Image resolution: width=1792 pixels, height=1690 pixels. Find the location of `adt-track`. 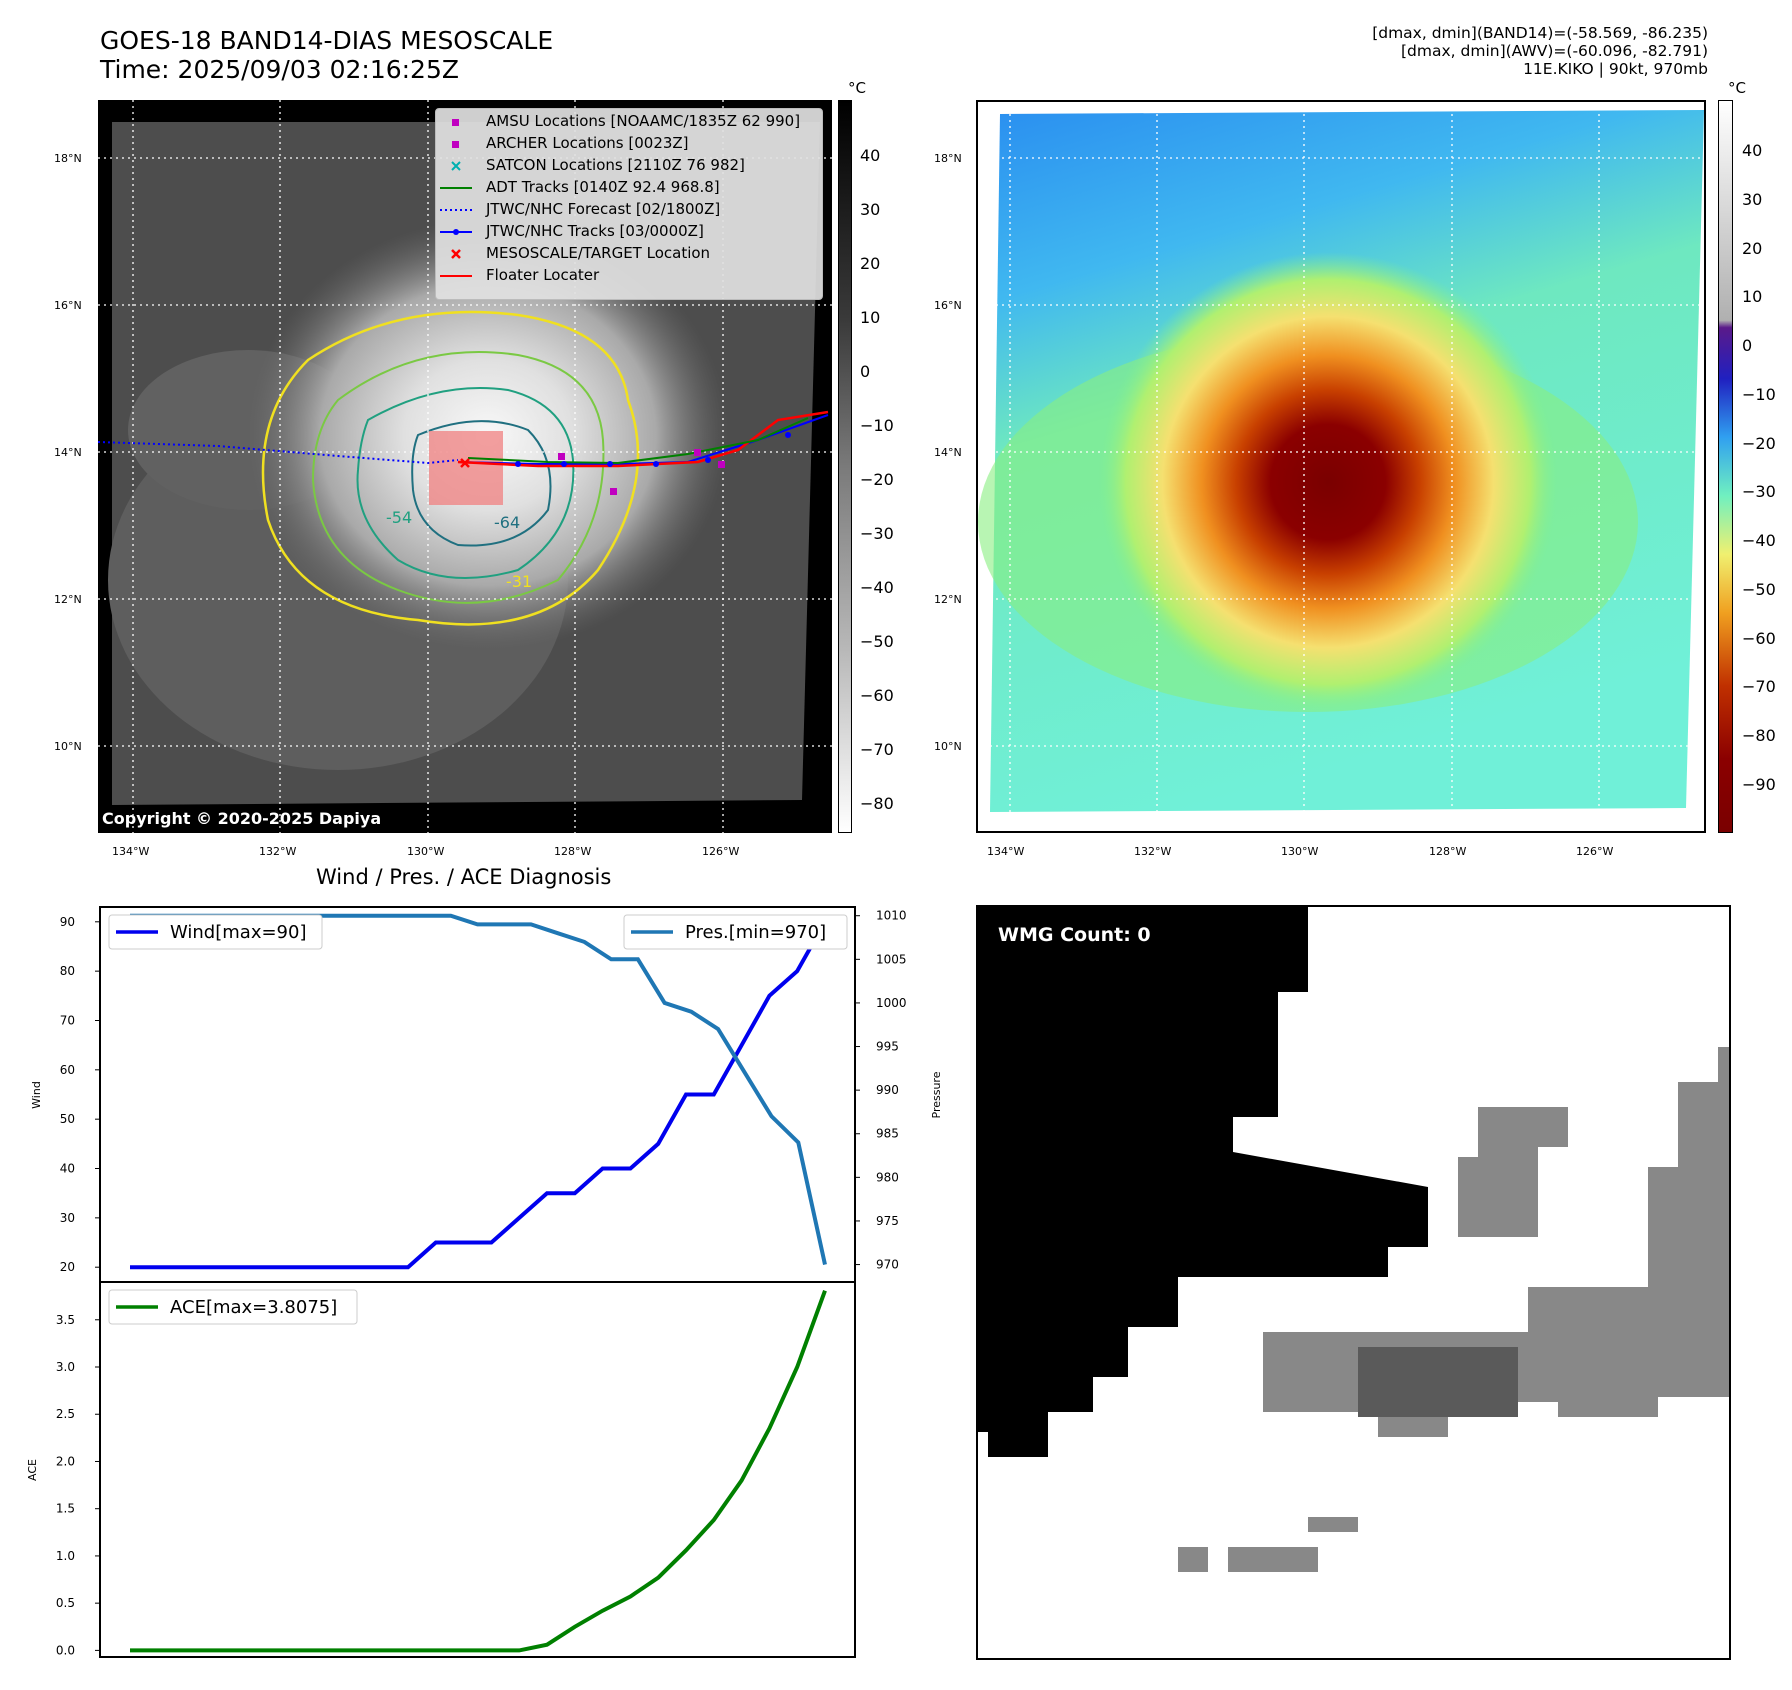

adt-track is located at coordinates (638, 441).